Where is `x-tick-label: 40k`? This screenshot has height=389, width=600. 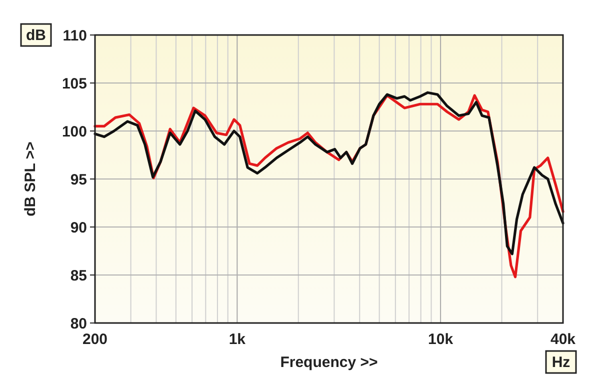
x-tick-label: 40k is located at coordinates (563, 339).